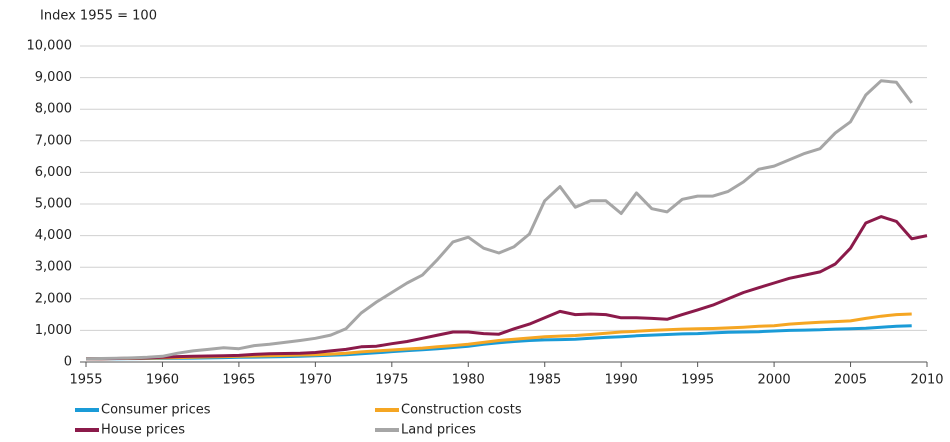  Describe the element at coordinates (98, 16) in the screenshot. I see `chart-title: Index 1955 = 100` at that location.